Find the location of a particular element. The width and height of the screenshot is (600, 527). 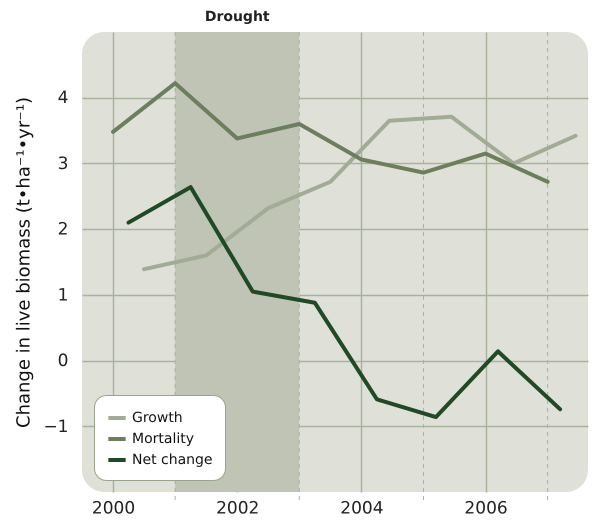

x-tick-label: 2002 is located at coordinates (238, 508).